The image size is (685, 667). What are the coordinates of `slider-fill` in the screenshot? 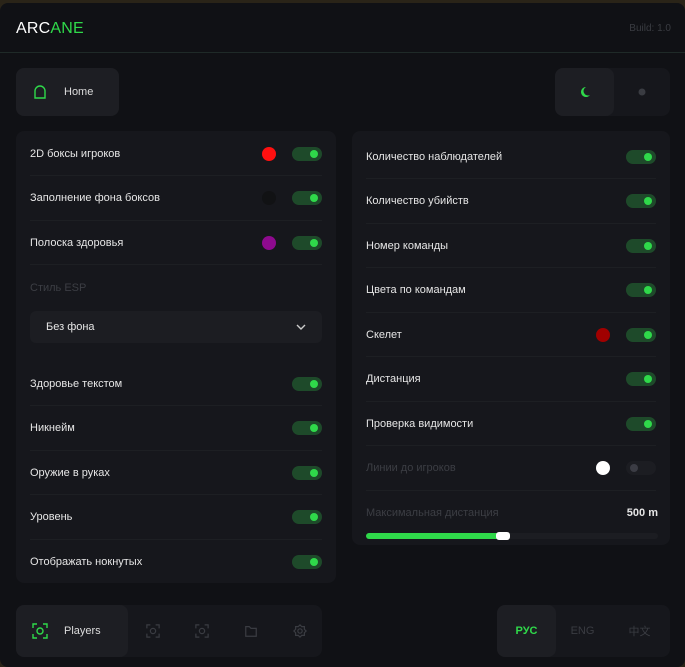 It's located at (435, 536).